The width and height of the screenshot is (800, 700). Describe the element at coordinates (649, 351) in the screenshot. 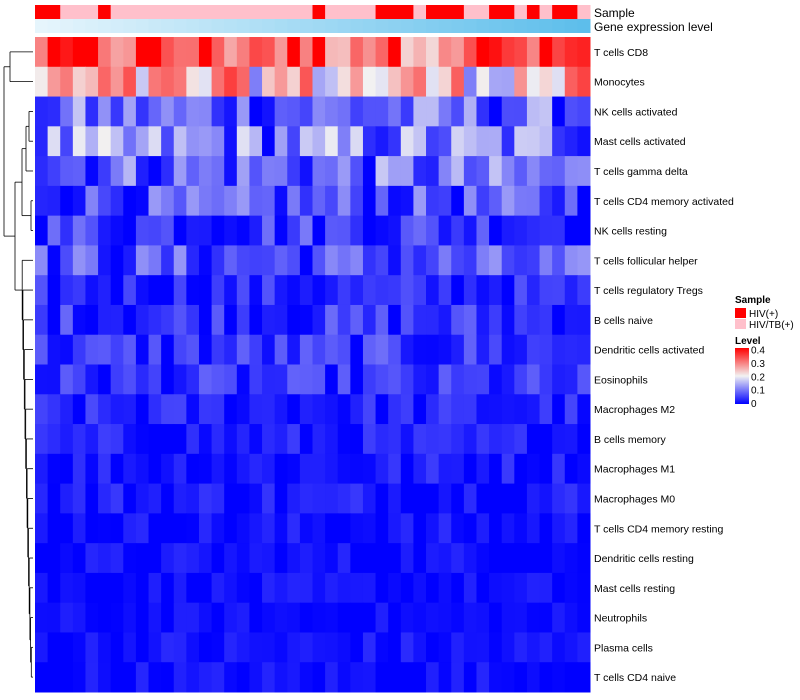

I see `row-label: Dendritic cells activated` at that location.